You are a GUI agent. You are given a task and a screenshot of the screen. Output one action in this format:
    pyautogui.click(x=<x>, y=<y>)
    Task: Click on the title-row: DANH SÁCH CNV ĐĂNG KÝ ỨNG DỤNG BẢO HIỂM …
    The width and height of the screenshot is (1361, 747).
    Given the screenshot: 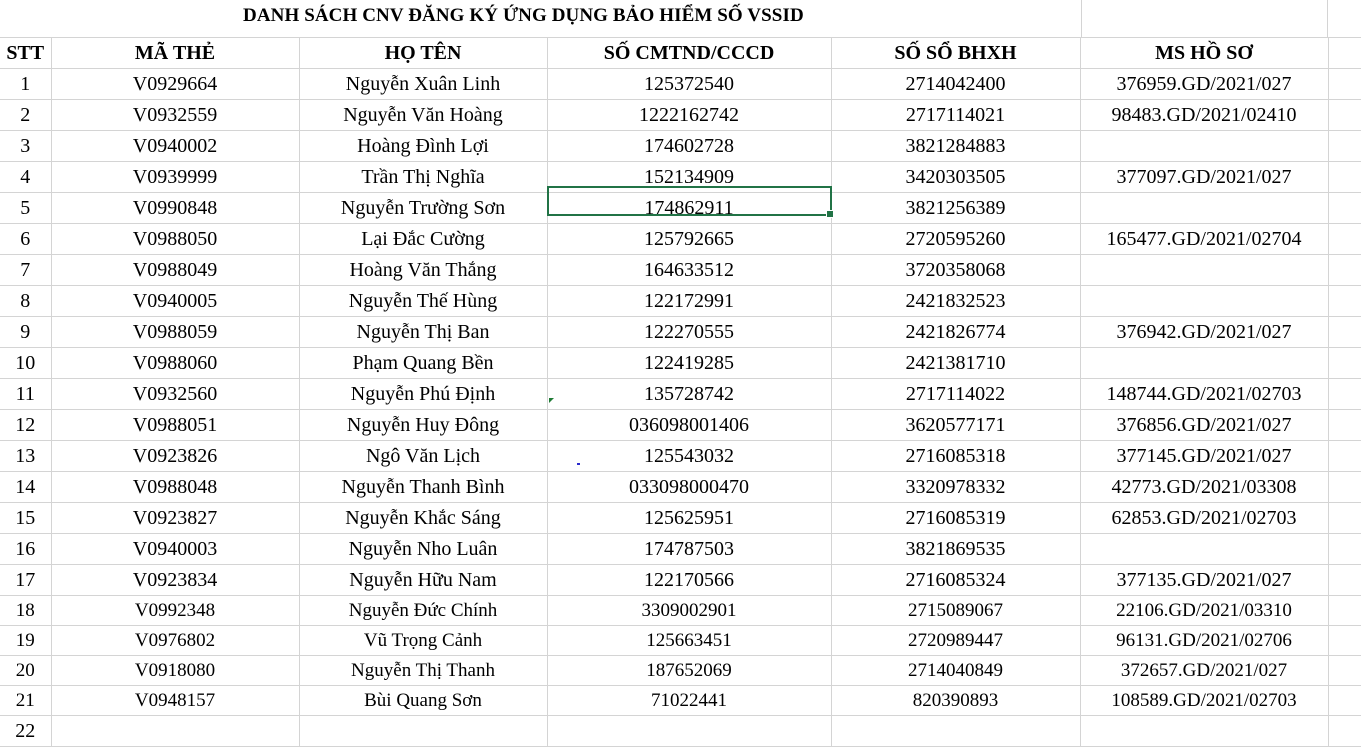 What is the action you would take?
    pyautogui.click(x=680, y=18)
    